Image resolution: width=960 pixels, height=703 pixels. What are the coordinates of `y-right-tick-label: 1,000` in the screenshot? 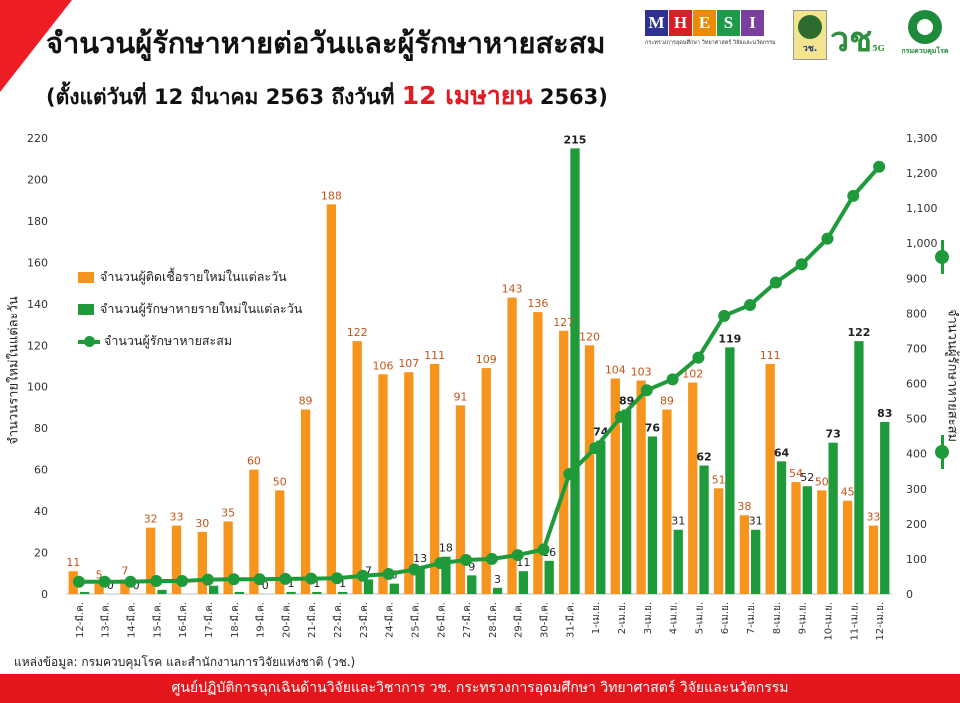 It's located at (922, 243).